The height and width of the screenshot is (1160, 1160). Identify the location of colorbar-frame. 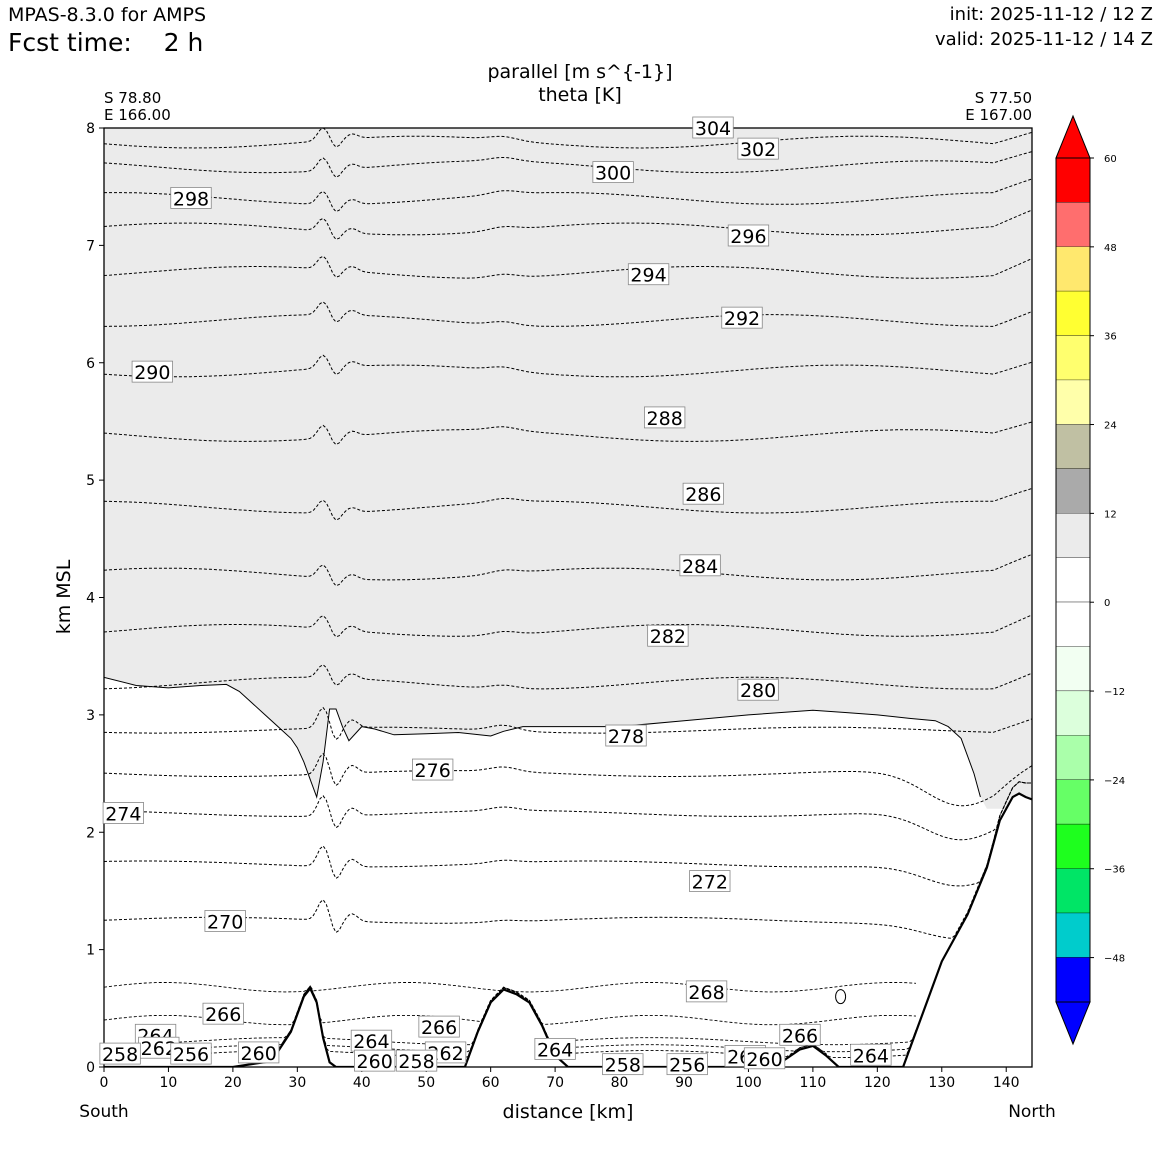
(1073, 580).